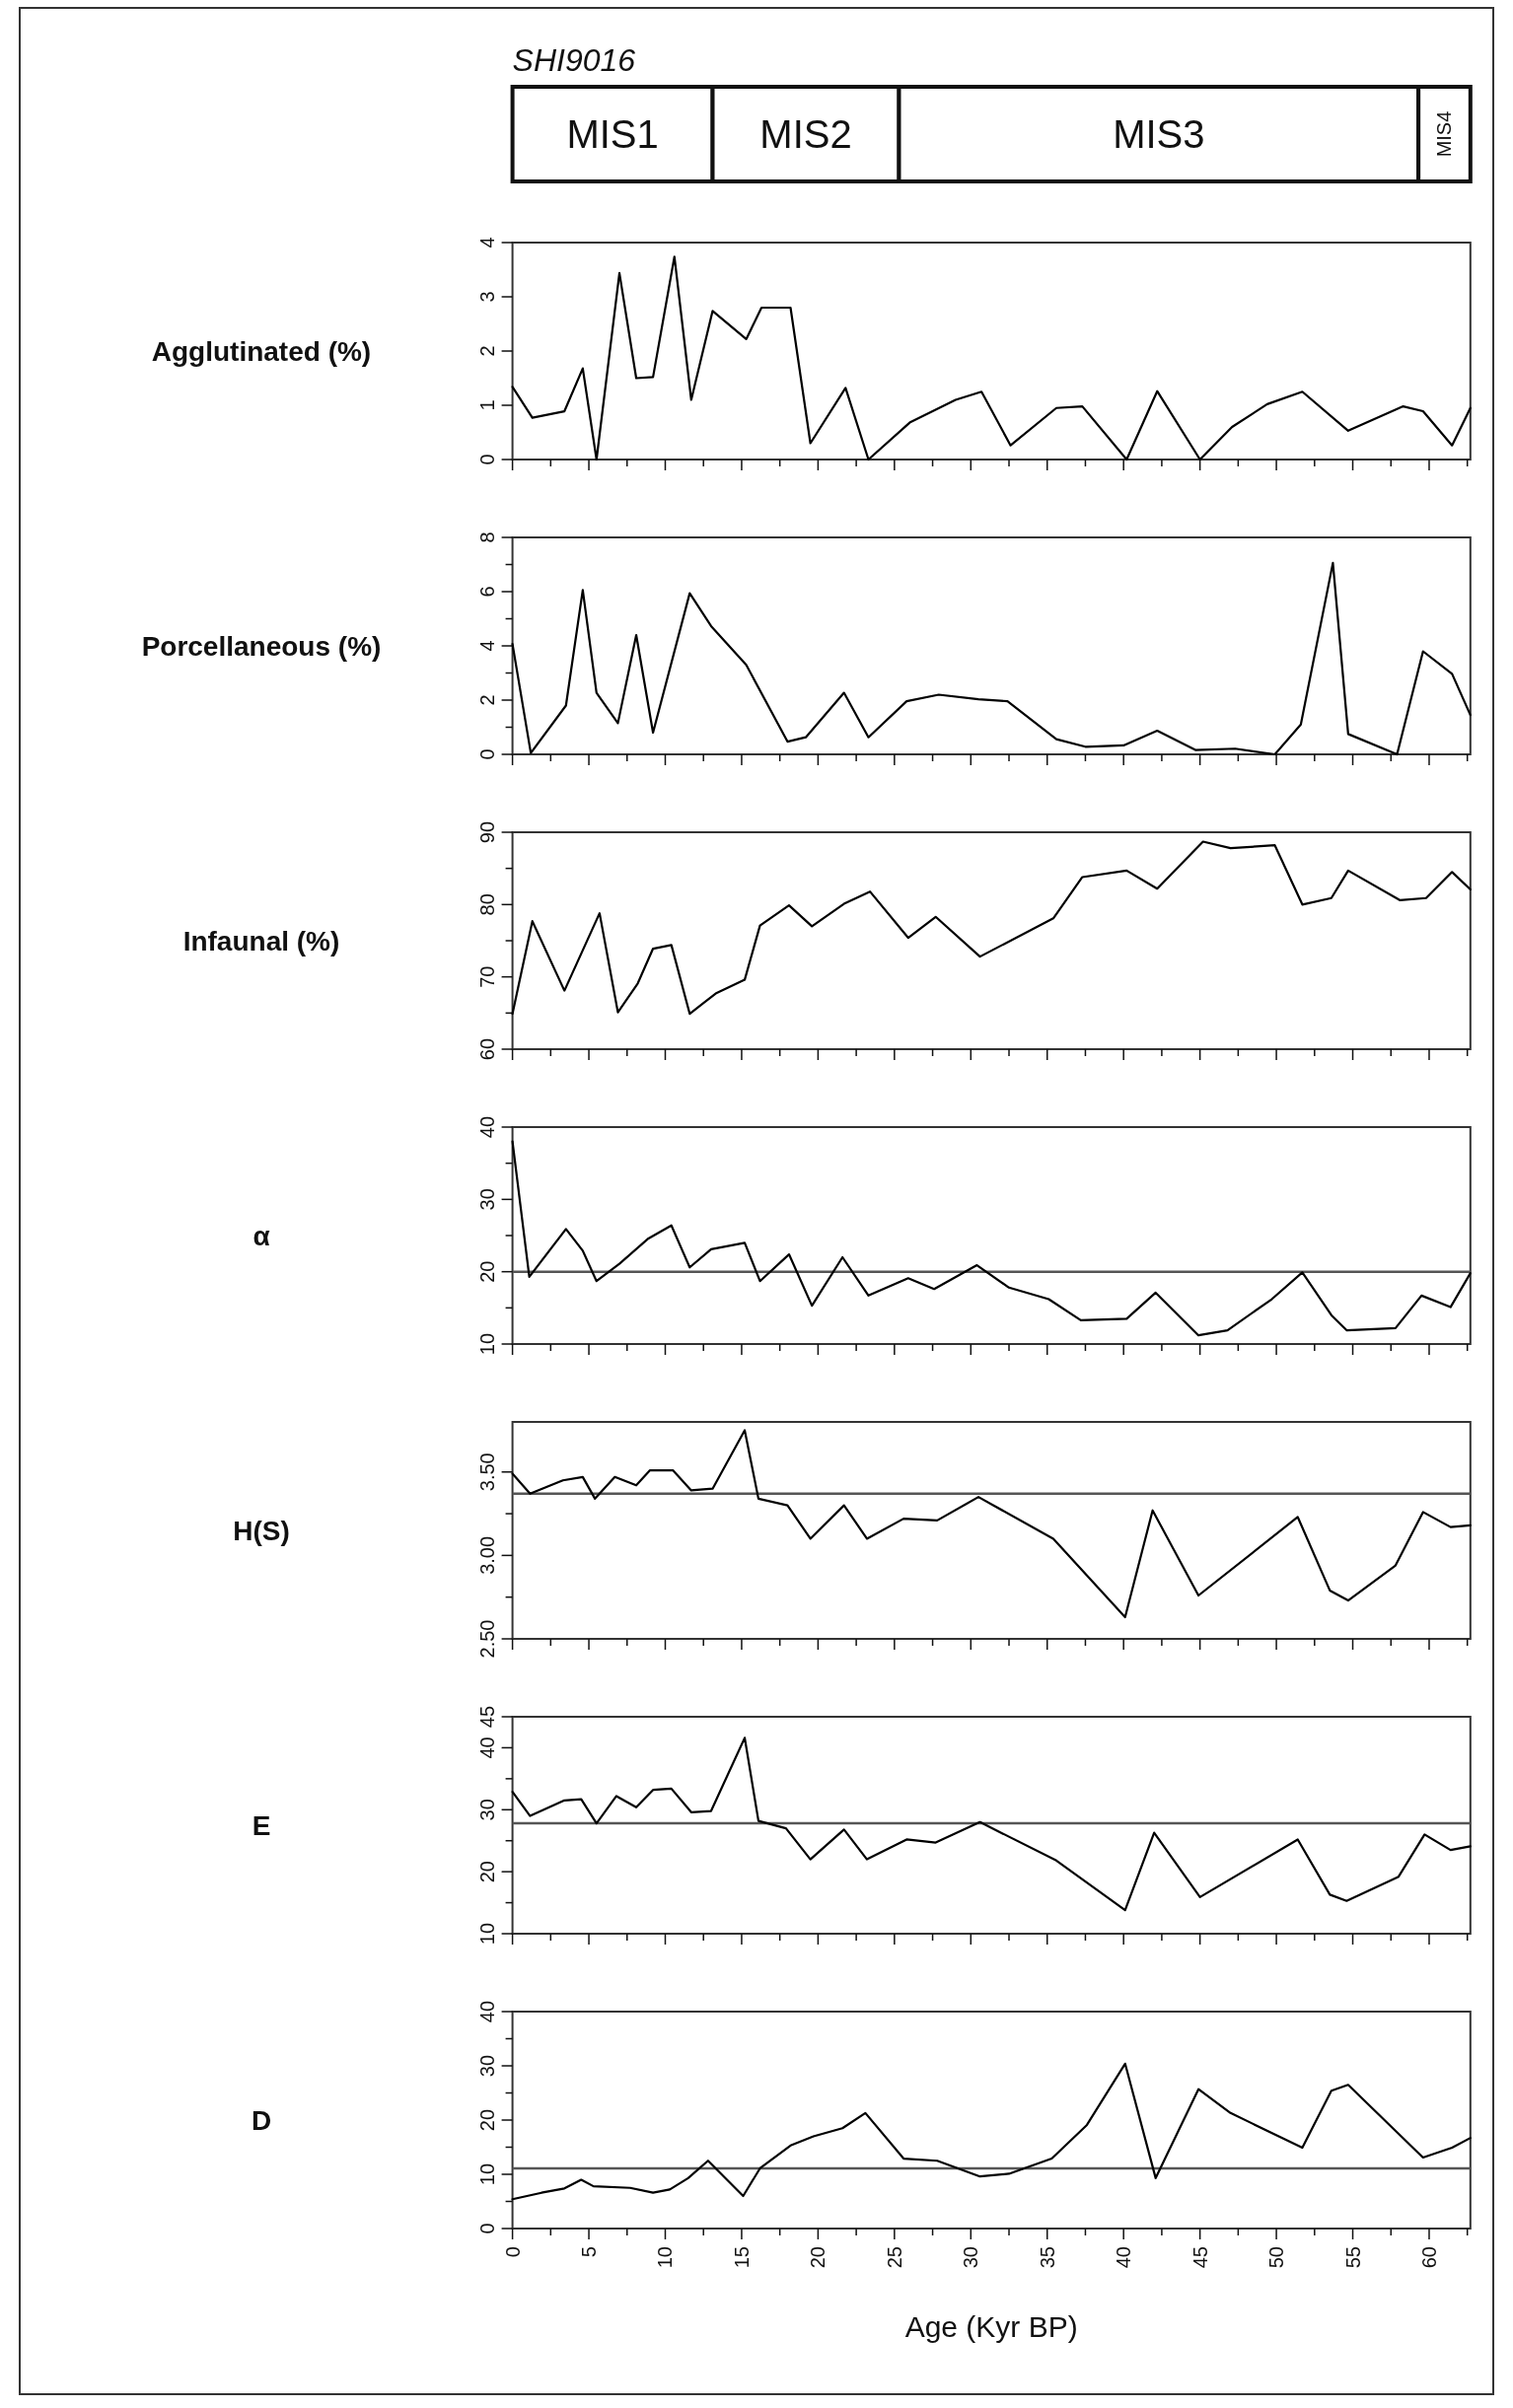  What do you see at coordinates (261, 2120) in the screenshot?
I see `y-axis-title: D` at bounding box center [261, 2120].